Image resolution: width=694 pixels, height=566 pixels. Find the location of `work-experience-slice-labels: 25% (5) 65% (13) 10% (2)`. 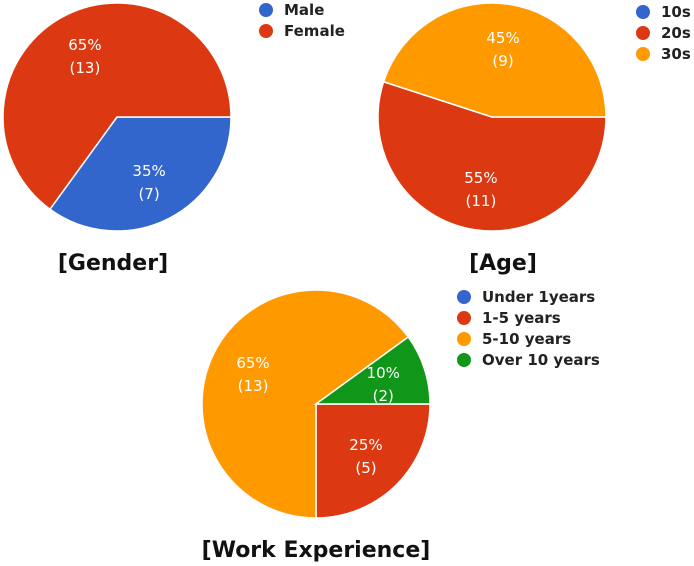

work-experience-slice-labels: 25% (5) 65% (13) 10% (2) is located at coordinates (318, 415).